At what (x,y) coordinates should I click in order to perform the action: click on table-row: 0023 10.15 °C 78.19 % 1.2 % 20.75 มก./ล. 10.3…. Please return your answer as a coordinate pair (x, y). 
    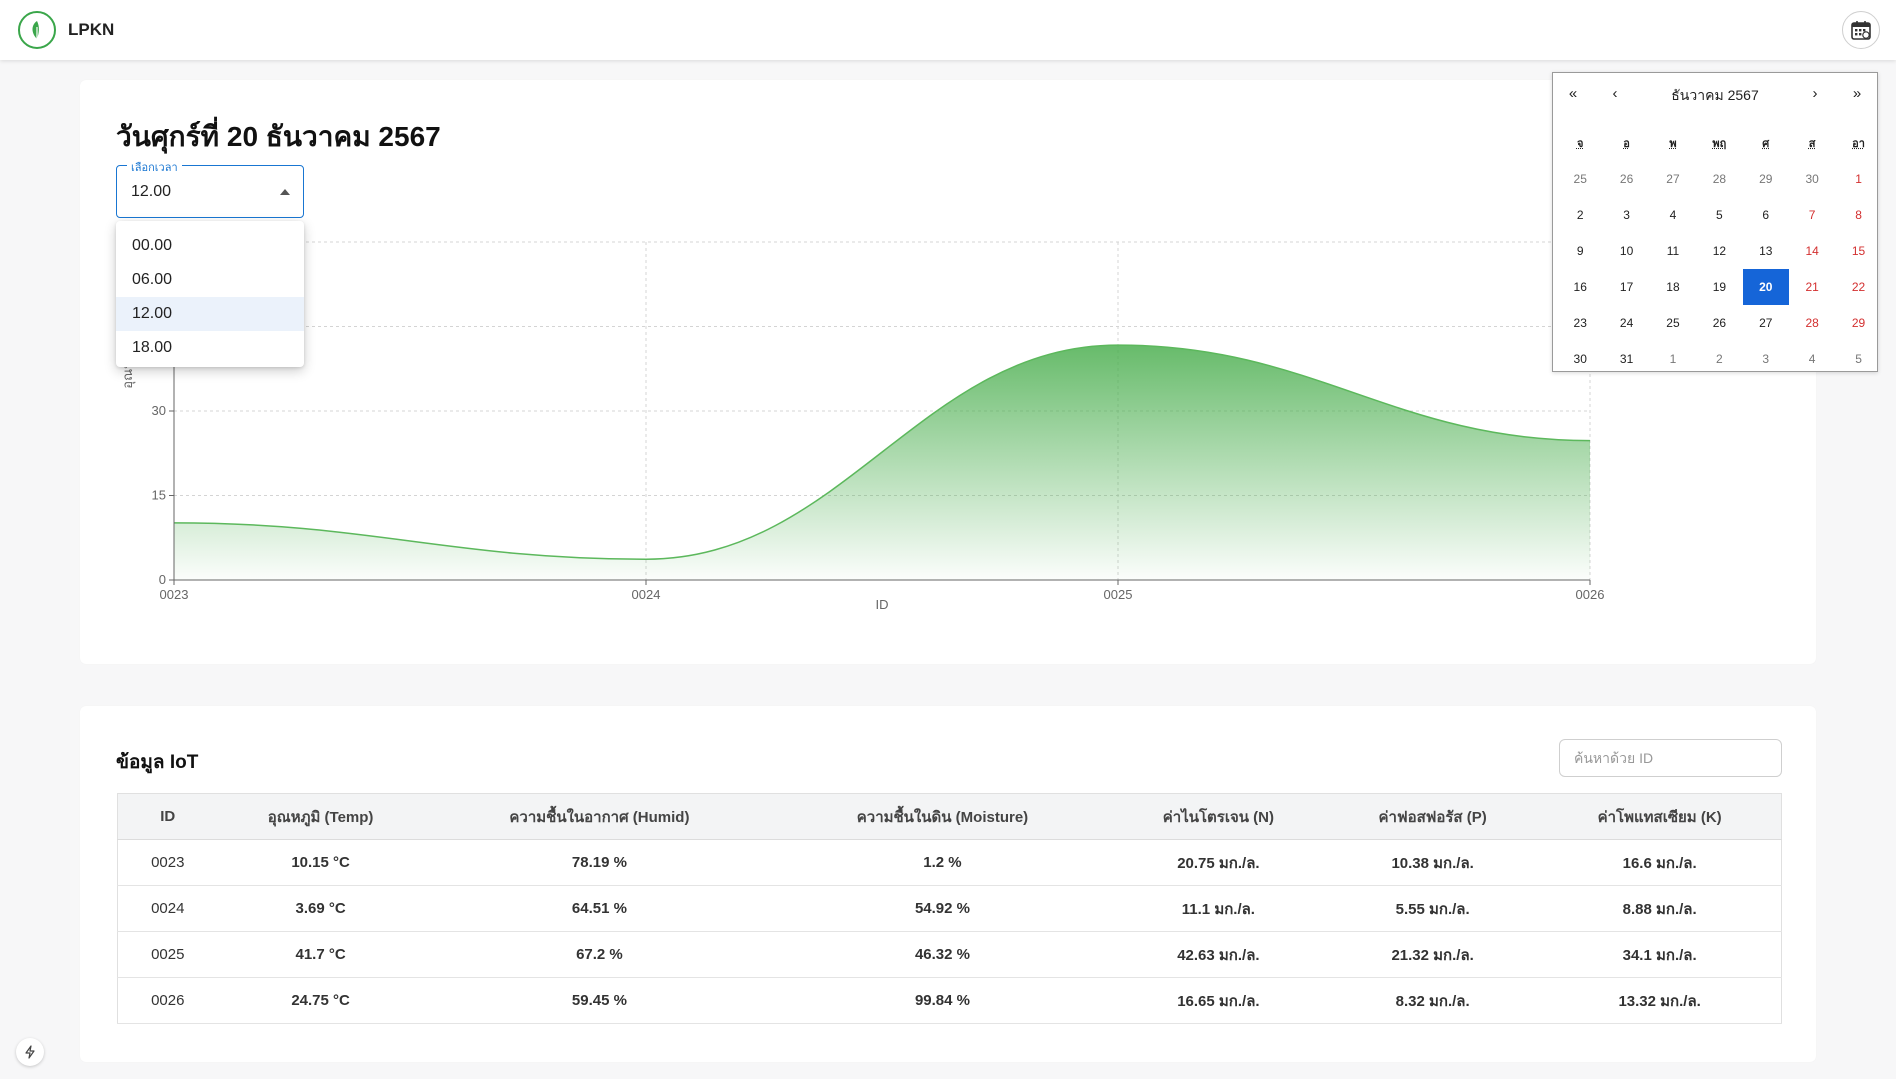
    Looking at the image, I should click on (950, 863).